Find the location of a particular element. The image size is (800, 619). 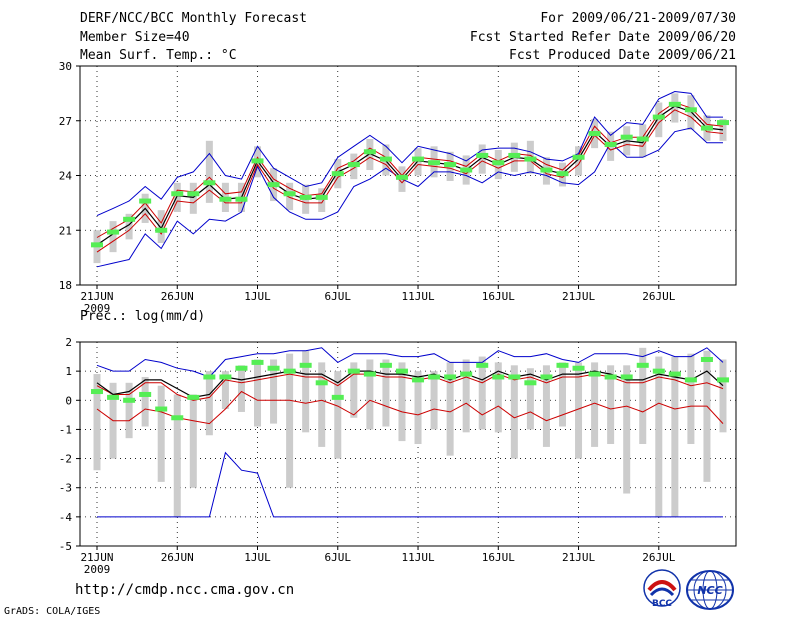

prec-ytick-label: -3 is located at coordinates (65, 488).